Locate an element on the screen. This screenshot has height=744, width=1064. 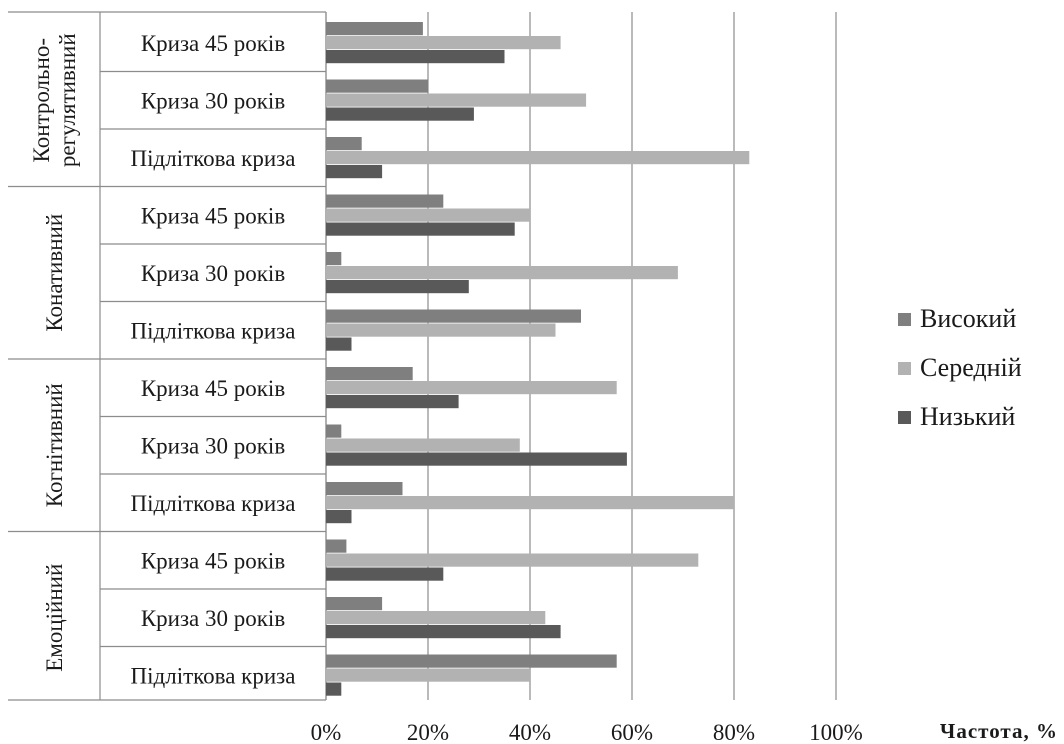
legend-label: Низький is located at coordinates (967, 416).